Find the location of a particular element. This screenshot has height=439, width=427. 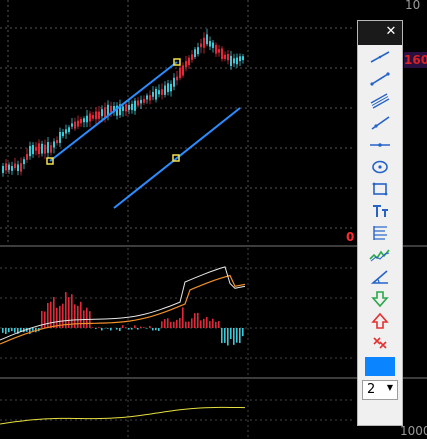

parallel-lines-icon is located at coordinates (380, 101).